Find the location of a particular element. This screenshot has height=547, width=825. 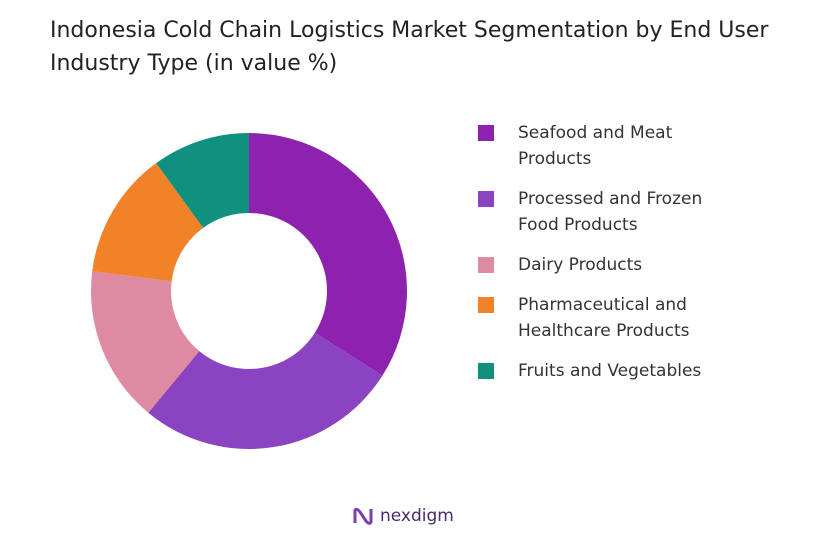

legend-item: Pharmaceutical and Healthcare Products is located at coordinates (598, 318).